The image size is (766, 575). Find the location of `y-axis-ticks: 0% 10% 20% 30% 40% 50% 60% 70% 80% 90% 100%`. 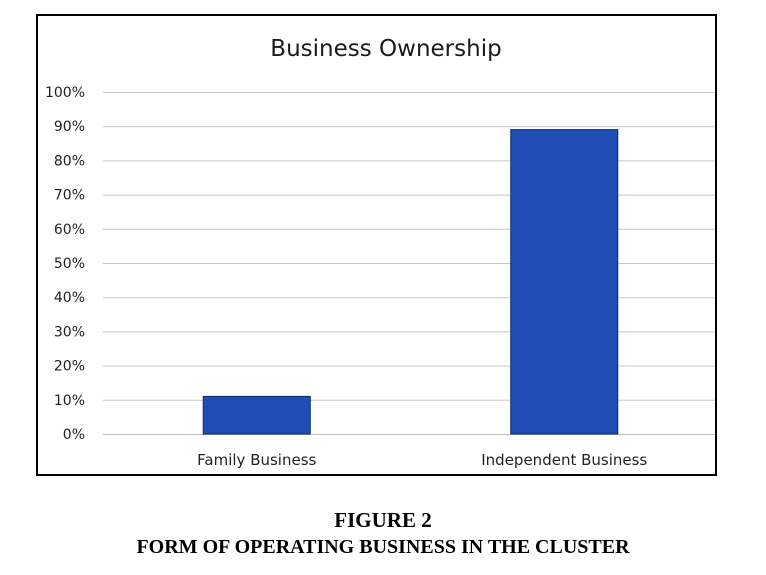

y-axis-ticks: 0% 10% 20% 30% 40% 50% 60% 70% 80% 90% 100% is located at coordinates (65, 264).